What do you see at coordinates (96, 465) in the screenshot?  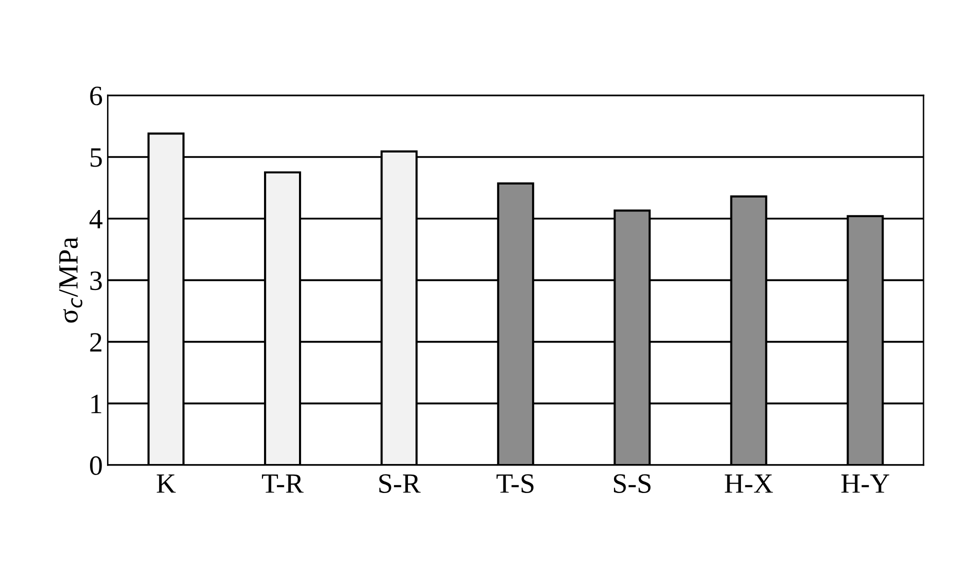 I see `y-tick-label: 0` at bounding box center [96, 465].